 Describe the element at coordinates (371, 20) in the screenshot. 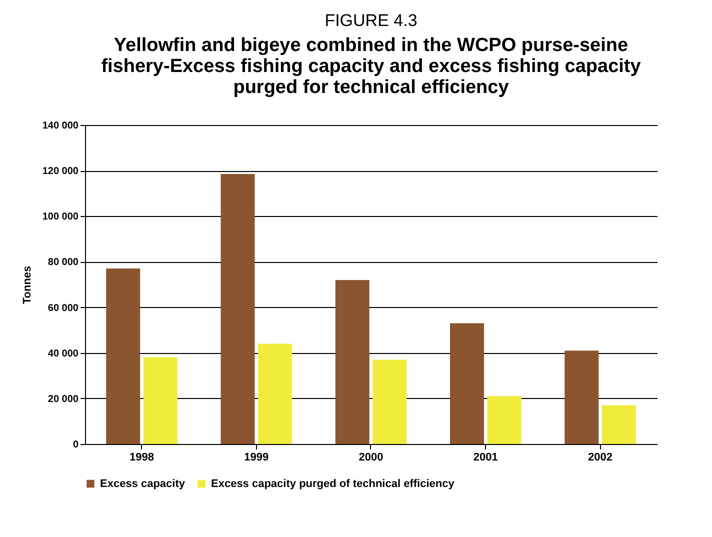

I see `chart-title: FIGURE 4.3` at that location.